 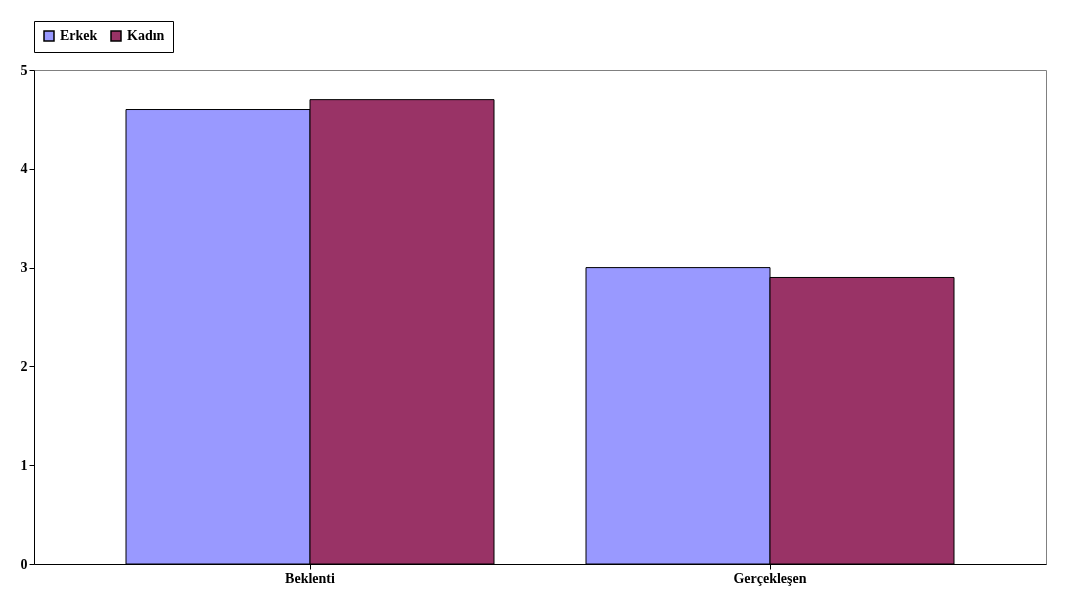 What do you see at coordinates (24, 366) in the screenshot?
I see `y-tick-label: 2` at bounding box center [24, 366].